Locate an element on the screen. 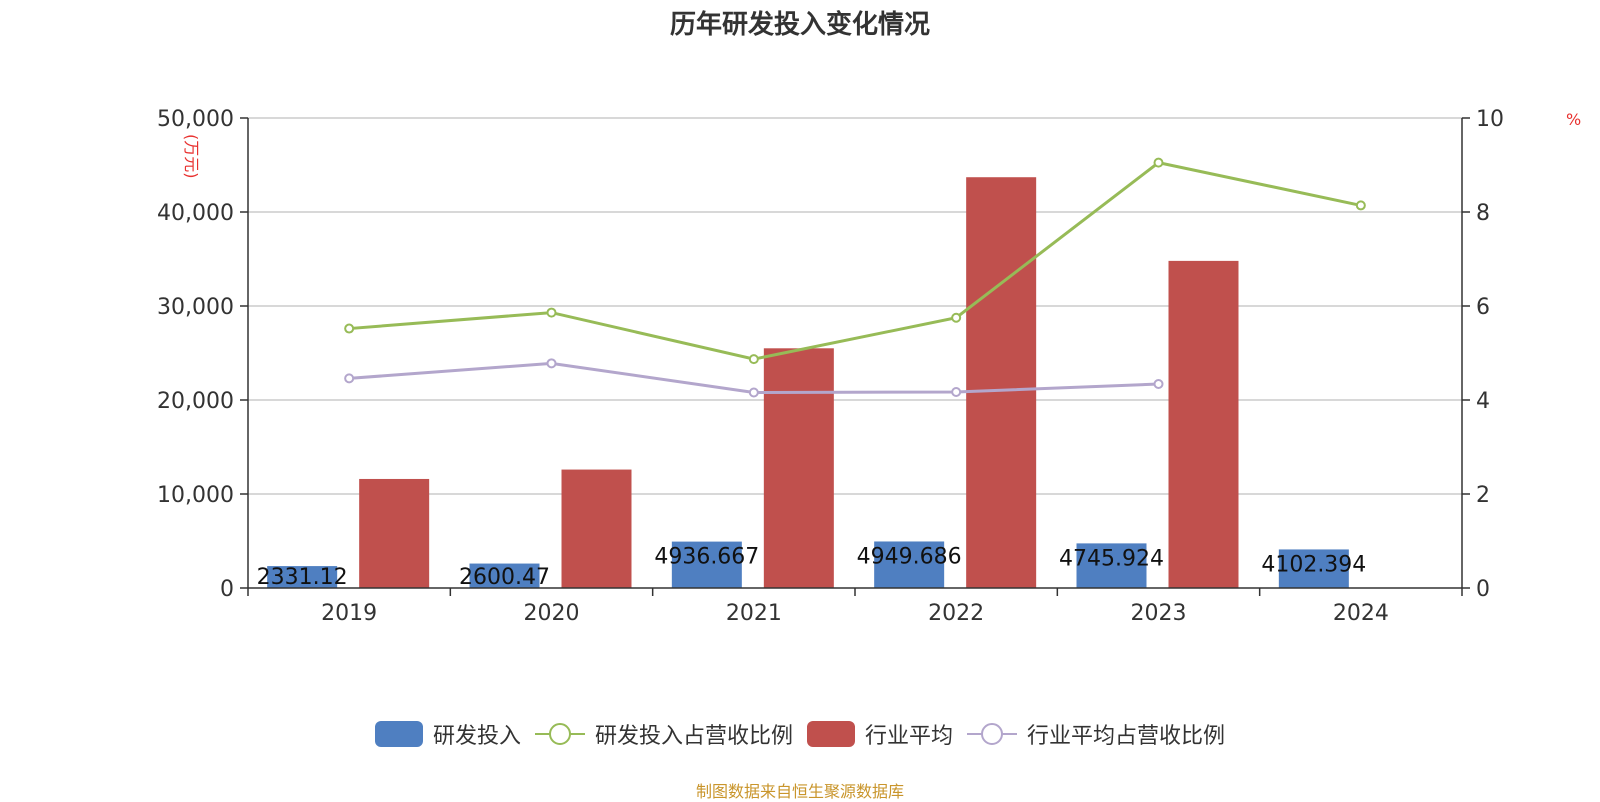  x-axis-tick-label: 2022 is located at coordinates (956, 613).